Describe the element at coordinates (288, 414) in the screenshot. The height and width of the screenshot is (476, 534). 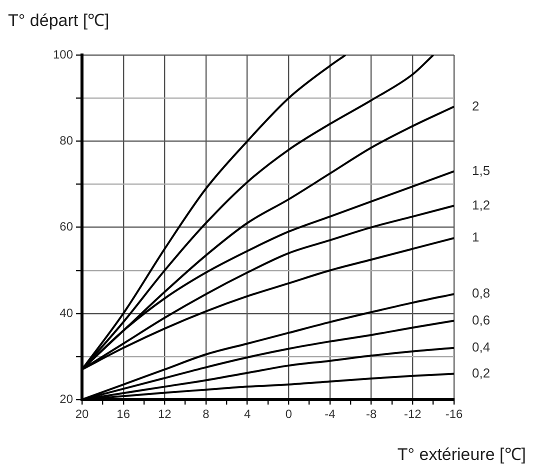
I see `x-tick-label: 0` at that location.